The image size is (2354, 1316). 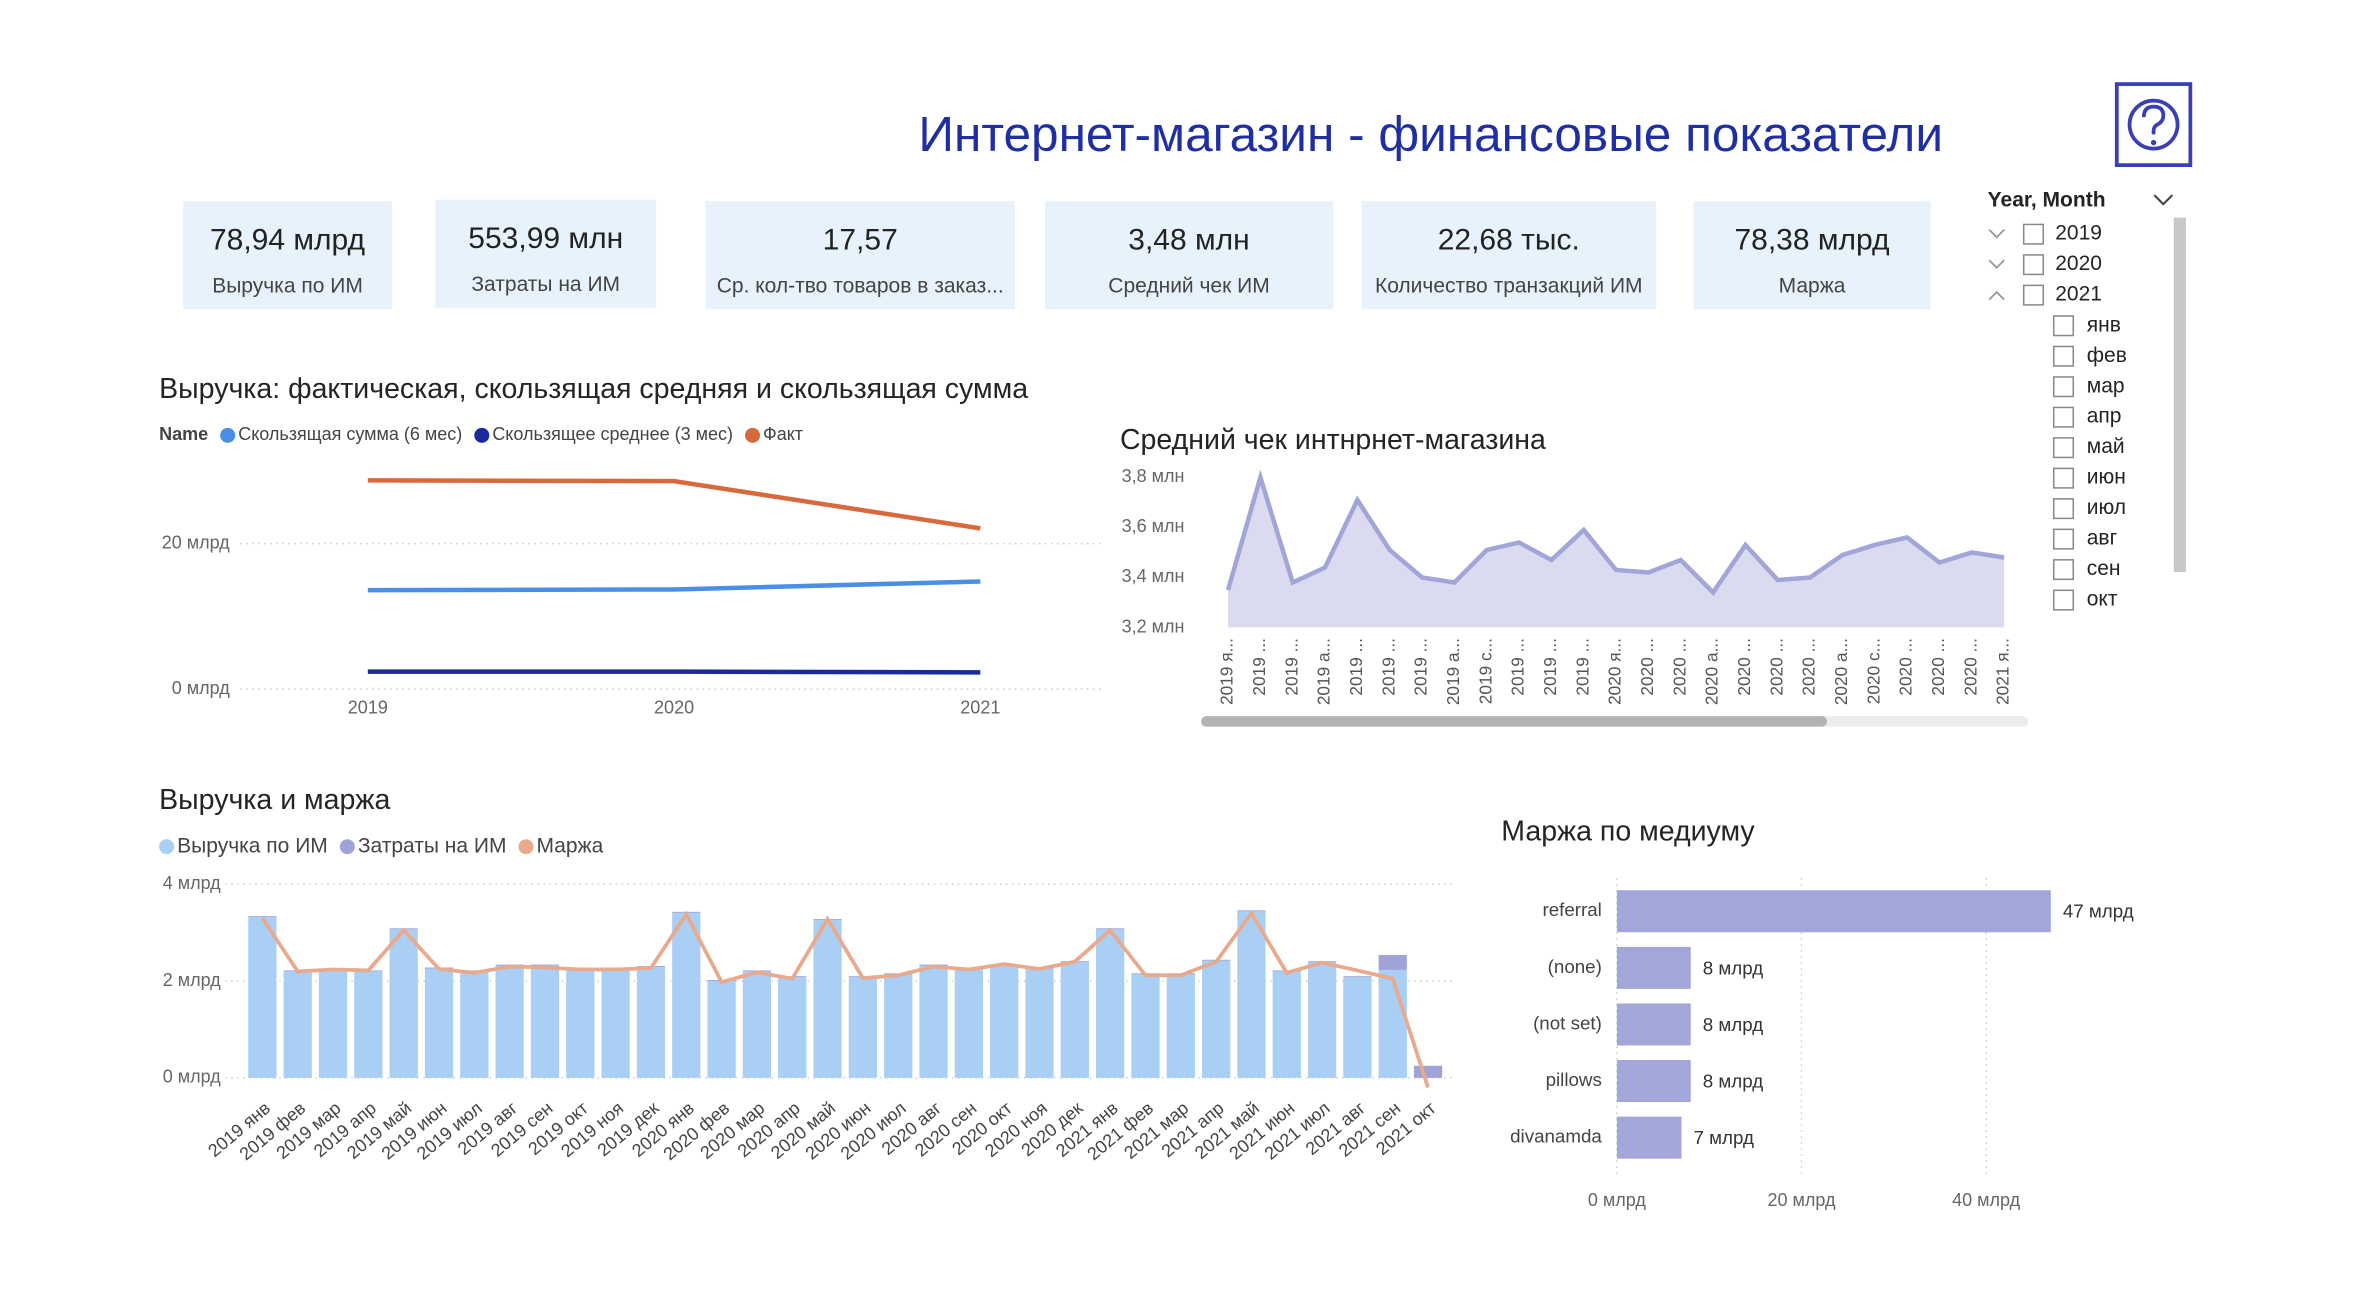 What do you see at coordinates (2078, 233) in the screenshot?
I see `slicer-year: 2019` at bounding box center [2078, 233].